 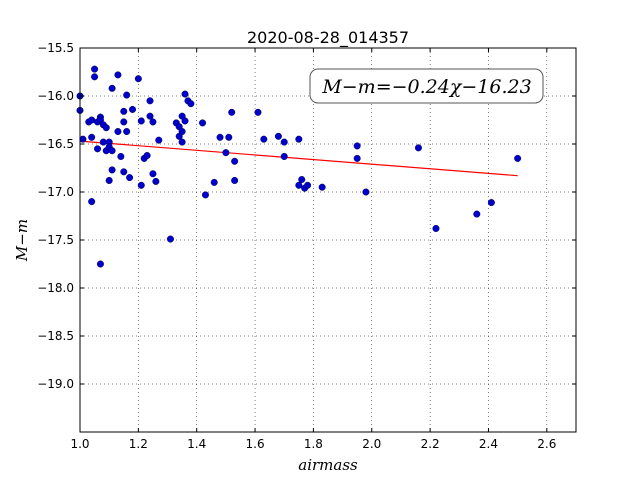 I want to click on y-tick-label: −15.5, so click(x=55, y=48).